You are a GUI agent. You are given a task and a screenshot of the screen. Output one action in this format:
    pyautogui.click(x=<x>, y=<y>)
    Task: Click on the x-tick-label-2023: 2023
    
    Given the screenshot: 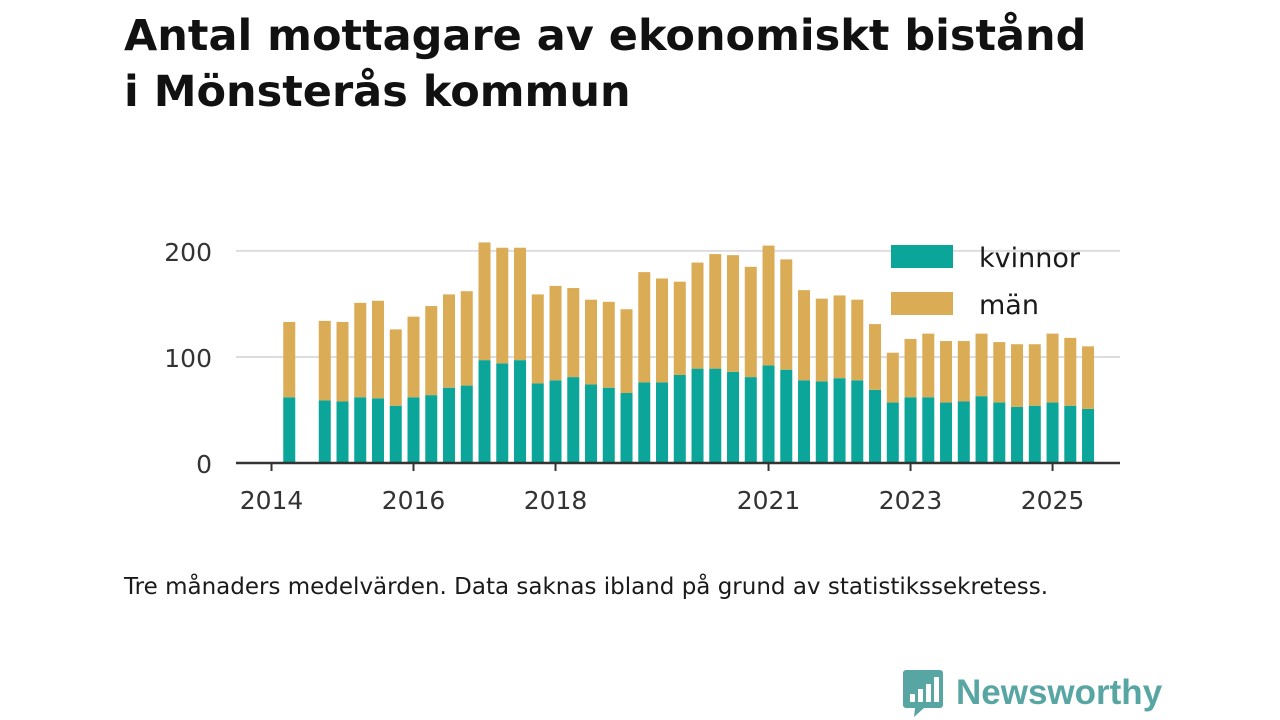 What is the action you would take?
    pyautogui.click(x=911, y=500)
    